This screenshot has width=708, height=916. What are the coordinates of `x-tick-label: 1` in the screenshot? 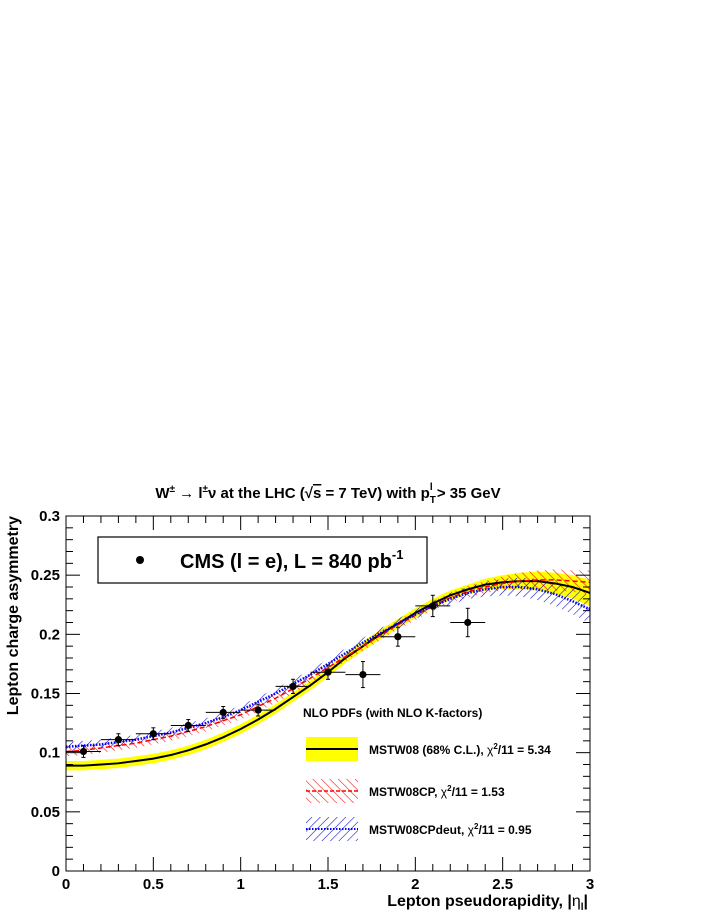 It's located at (240, 884).